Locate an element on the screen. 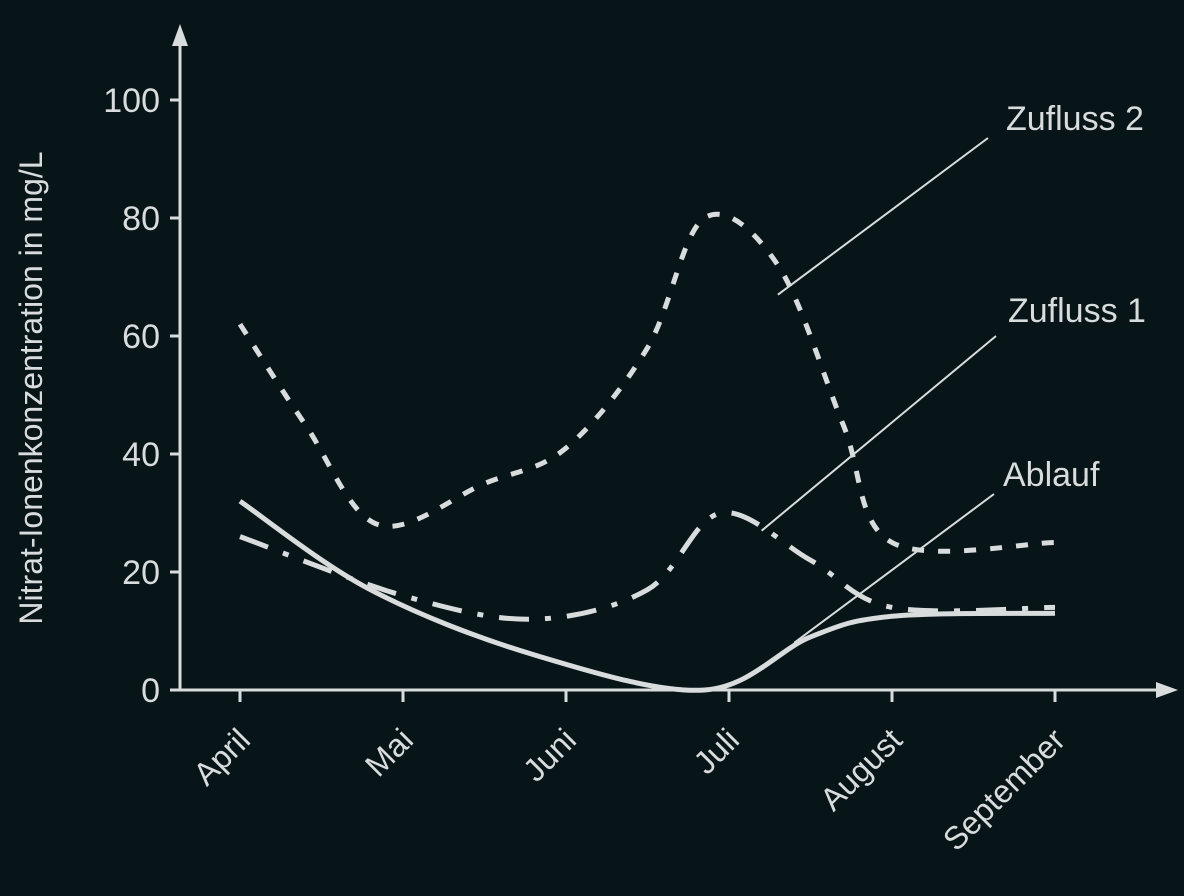  series-label-zufluss-2: Zufluss 2 is located at coordinates (1075, 119).